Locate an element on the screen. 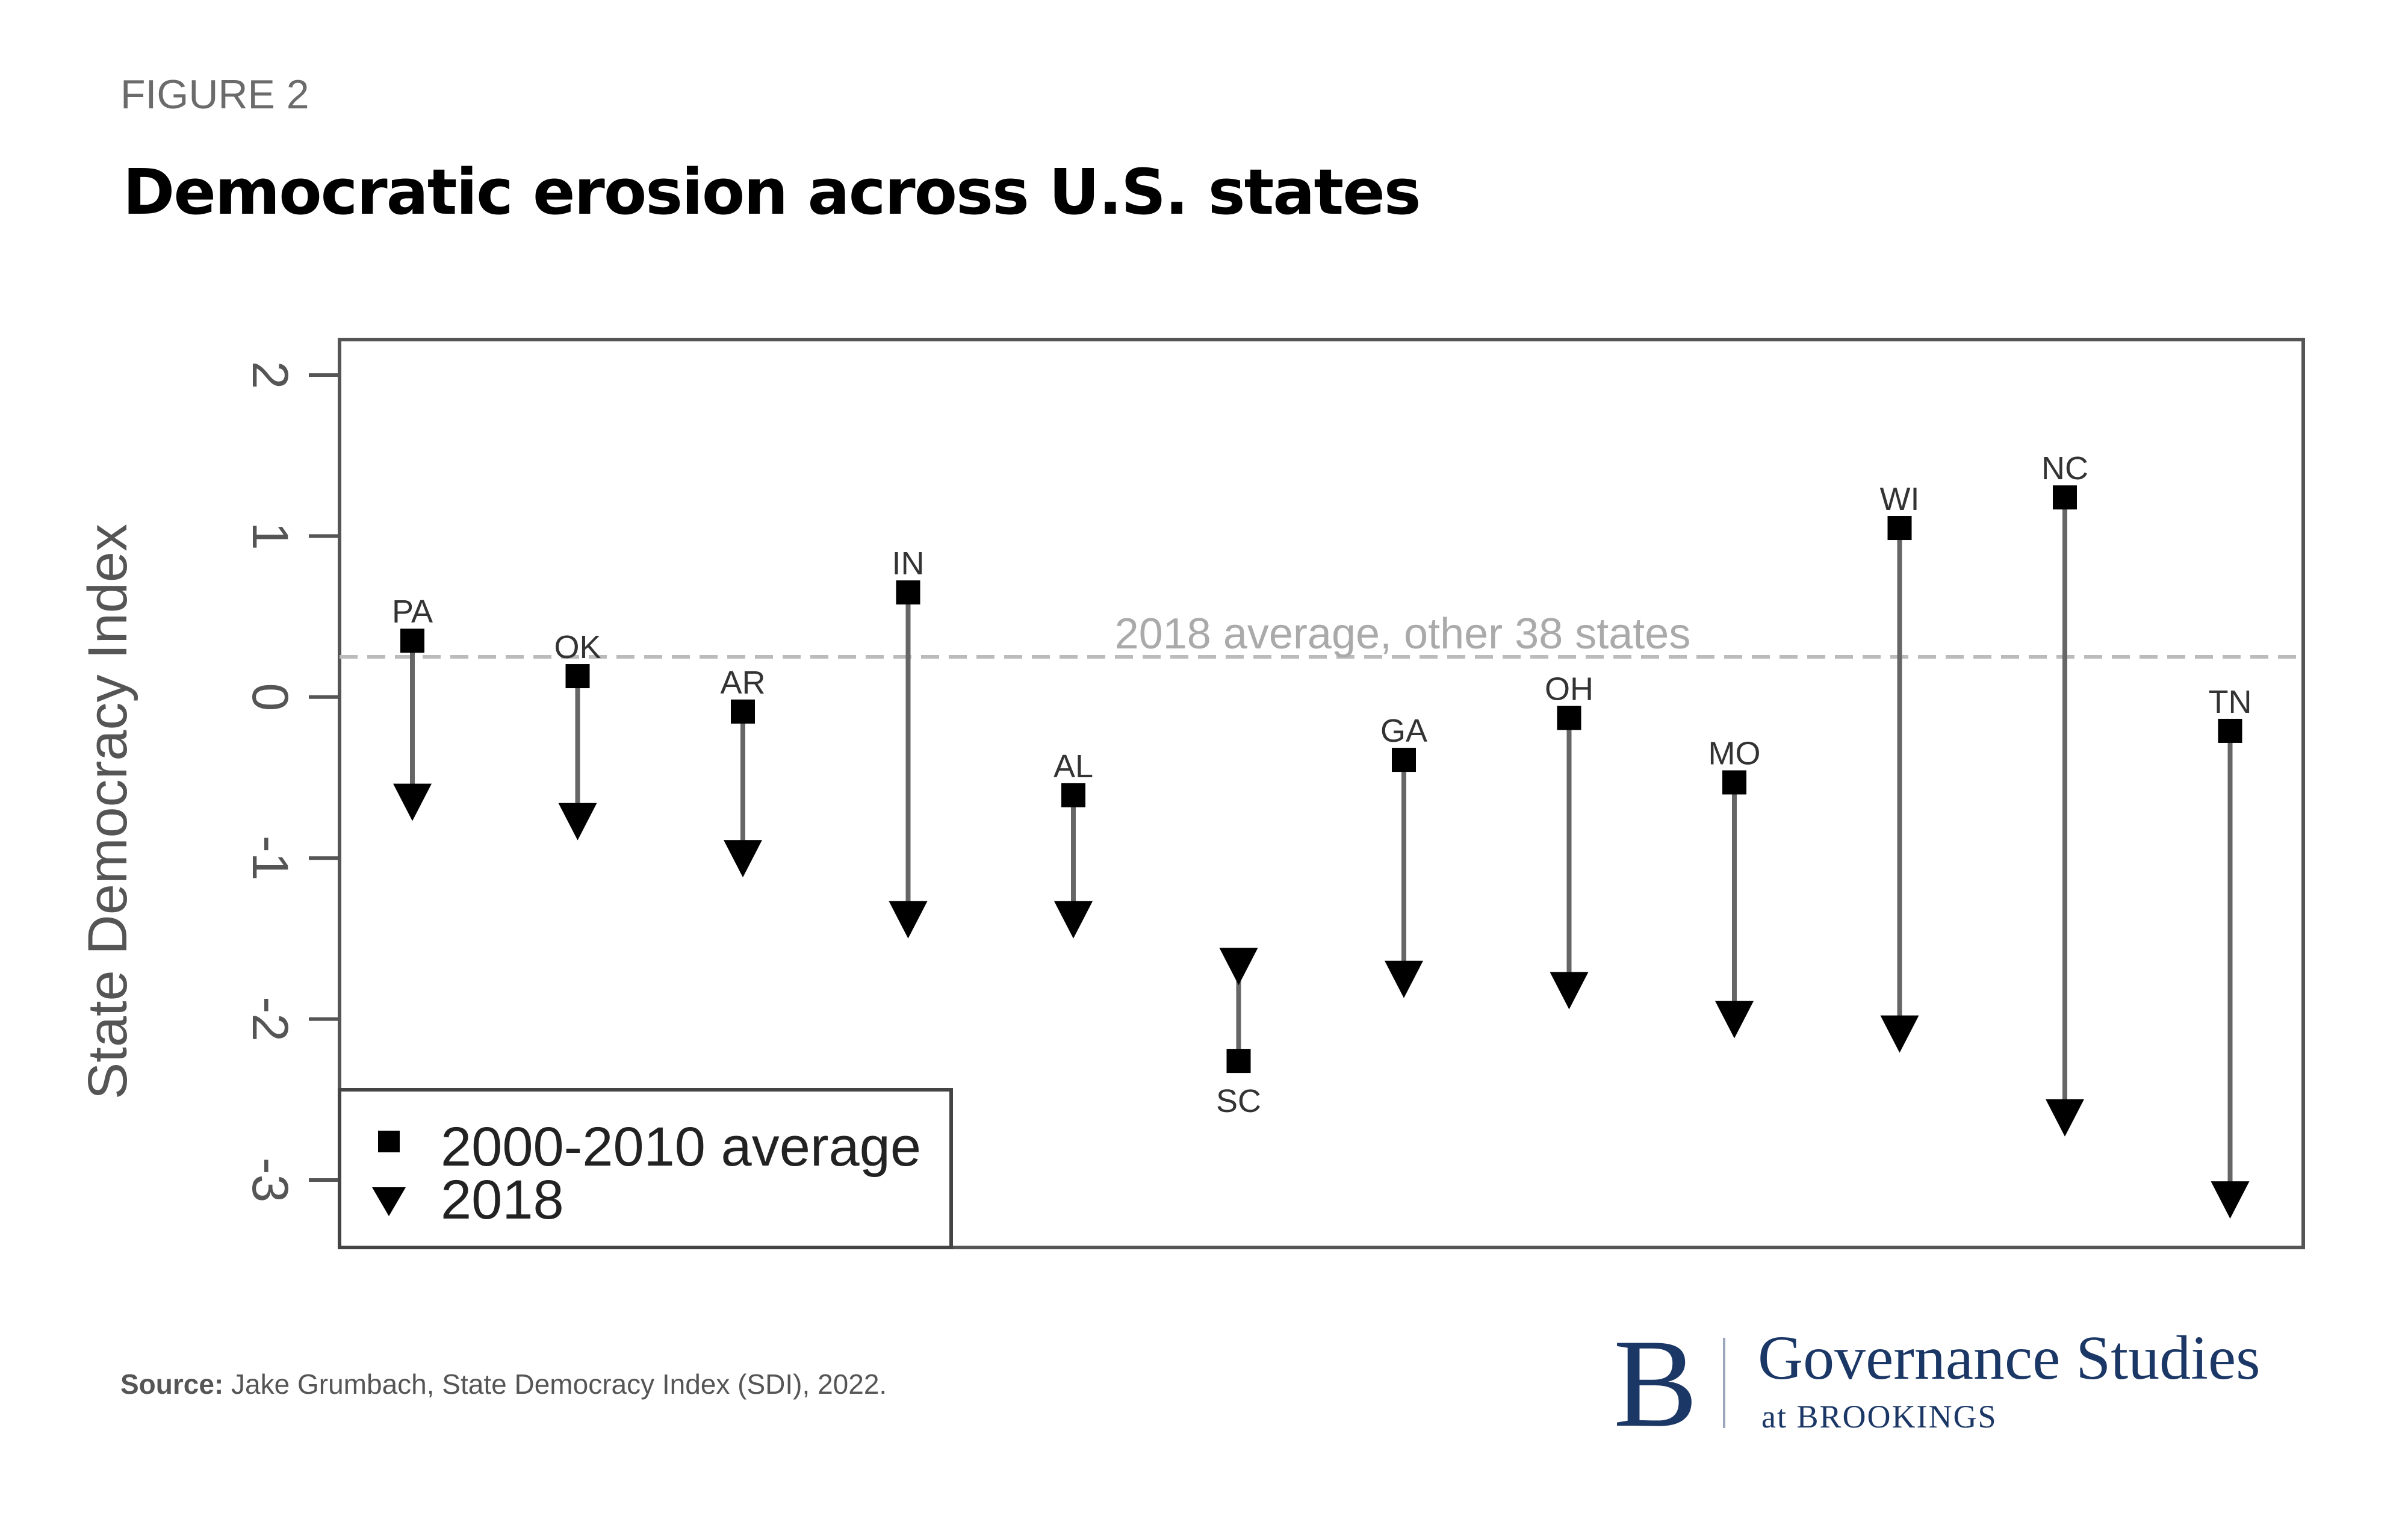  y-tick-label: 1 is located at coordinates (270, 536).